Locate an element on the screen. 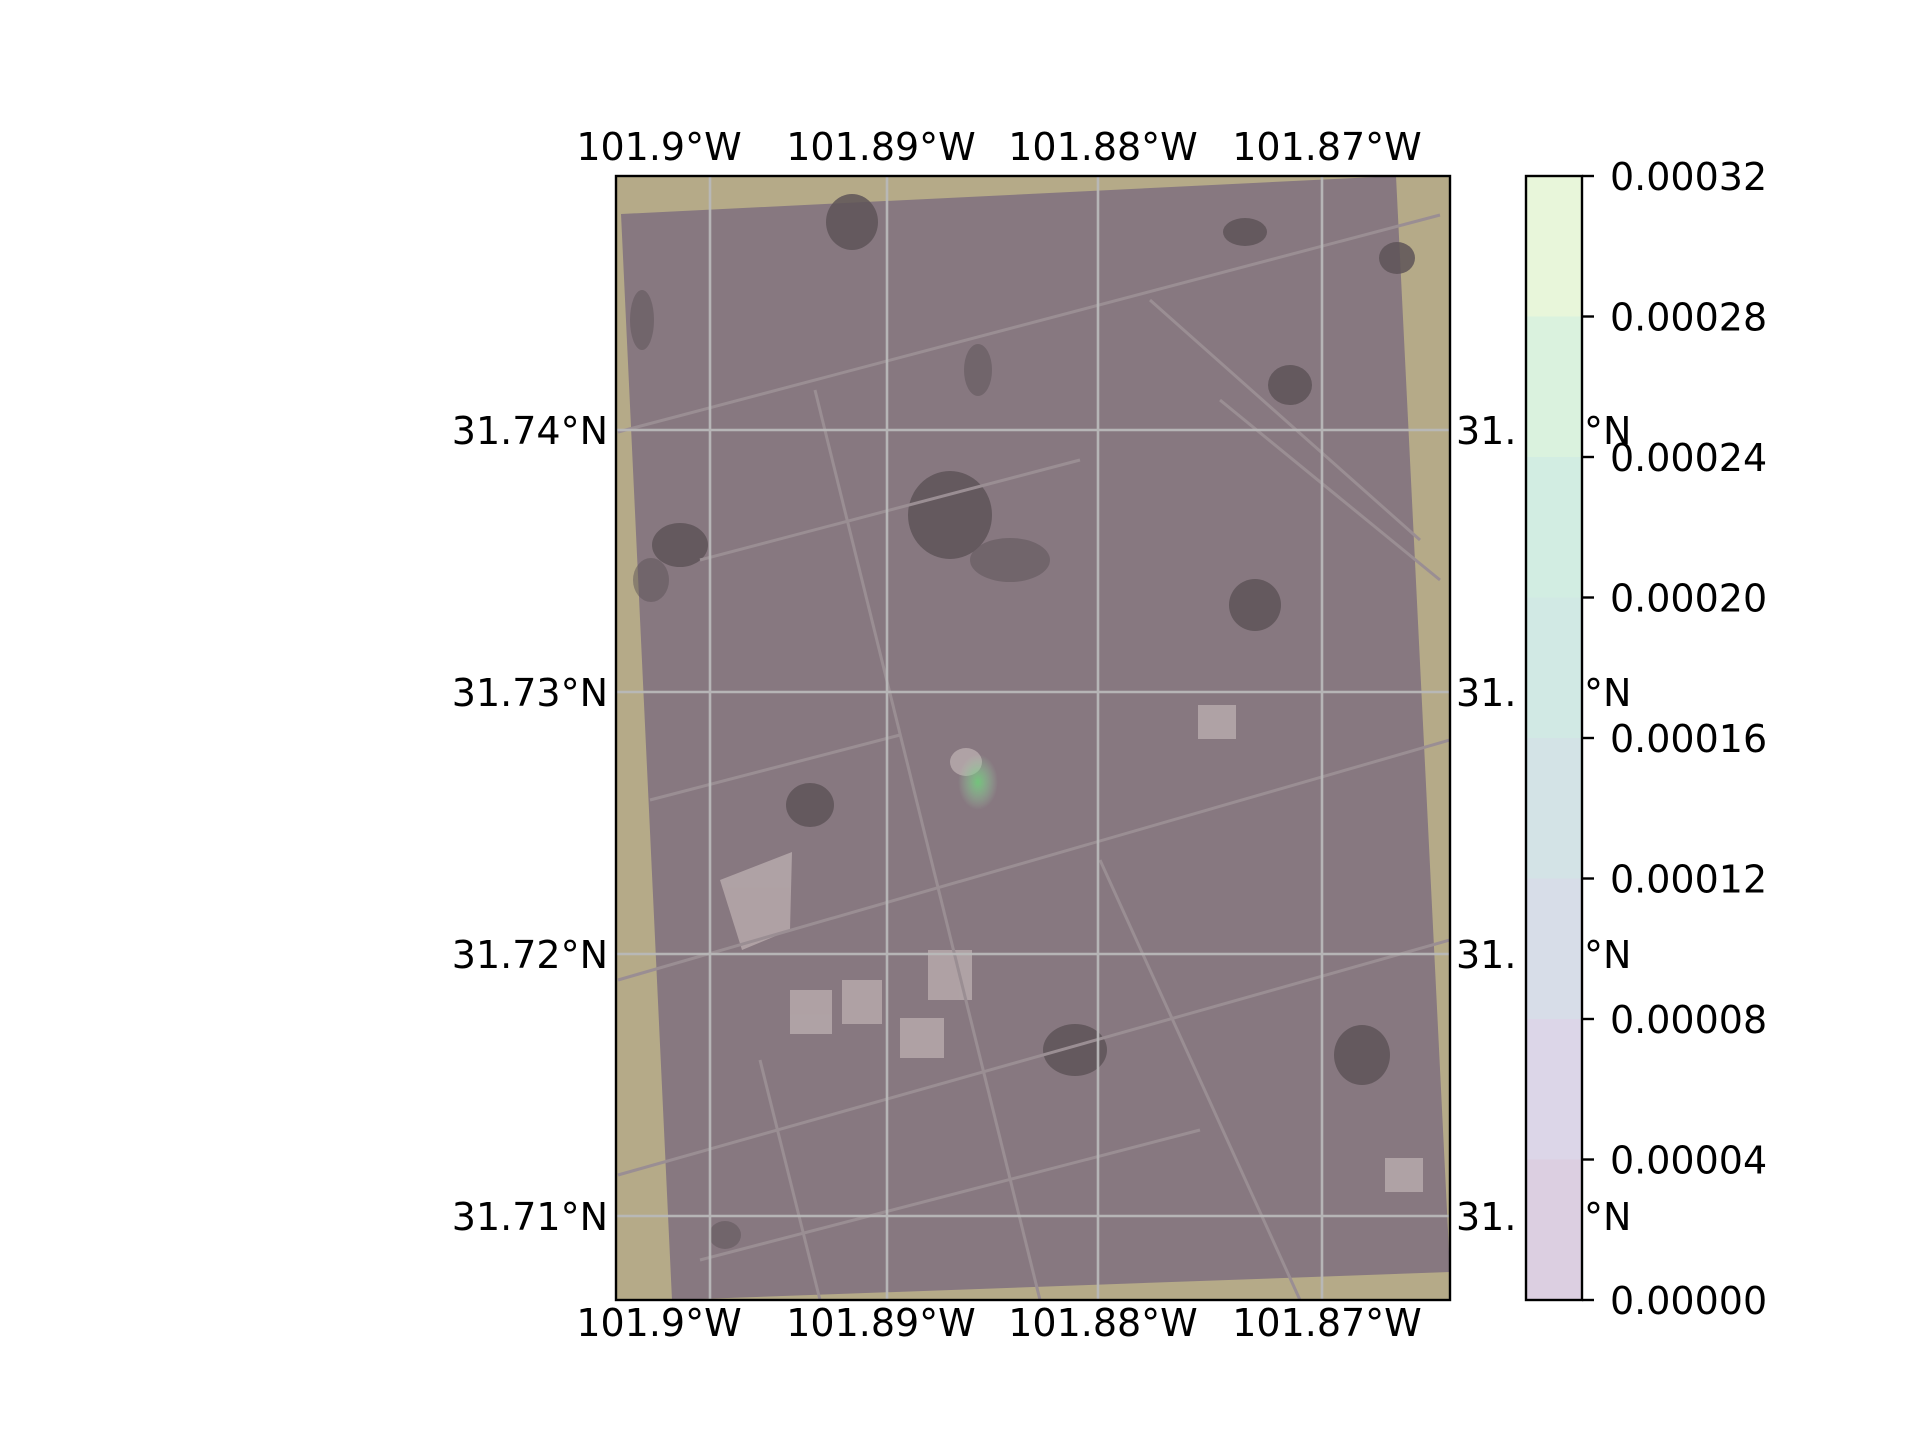  plume-overlay is located at coordinates (978, 782).